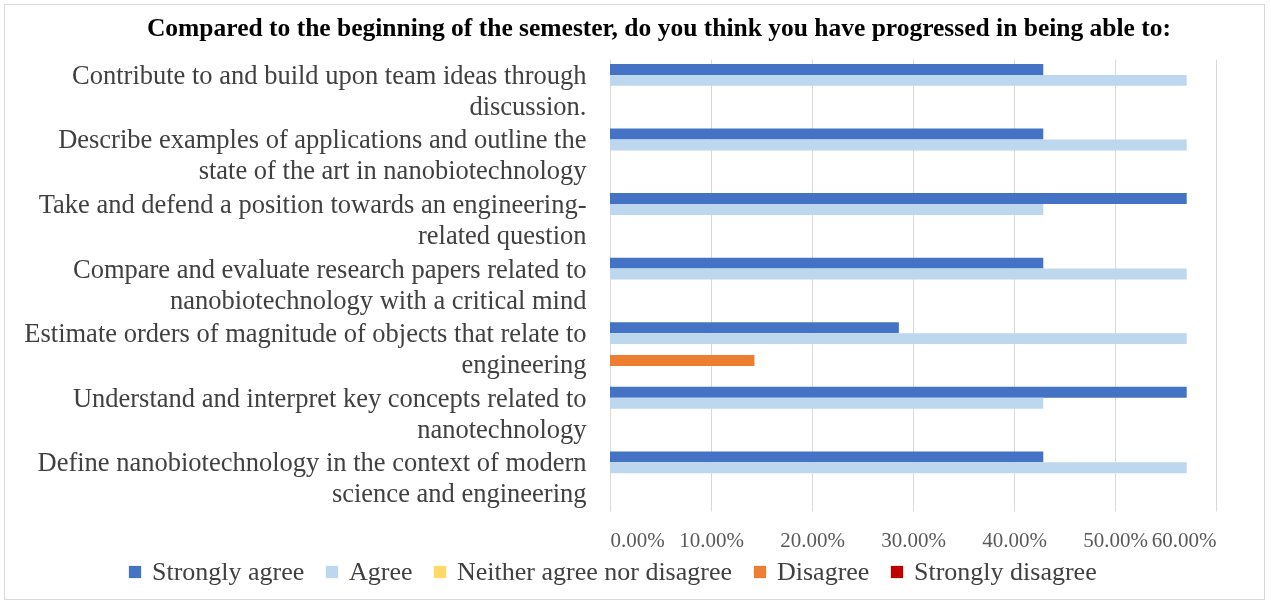 The width and height of the screenshot is (1271, 606). I want to click on y-tick-label: Compare and evaluate research papers related to nanobiotechnology with a critical mind, so click(329, 284).